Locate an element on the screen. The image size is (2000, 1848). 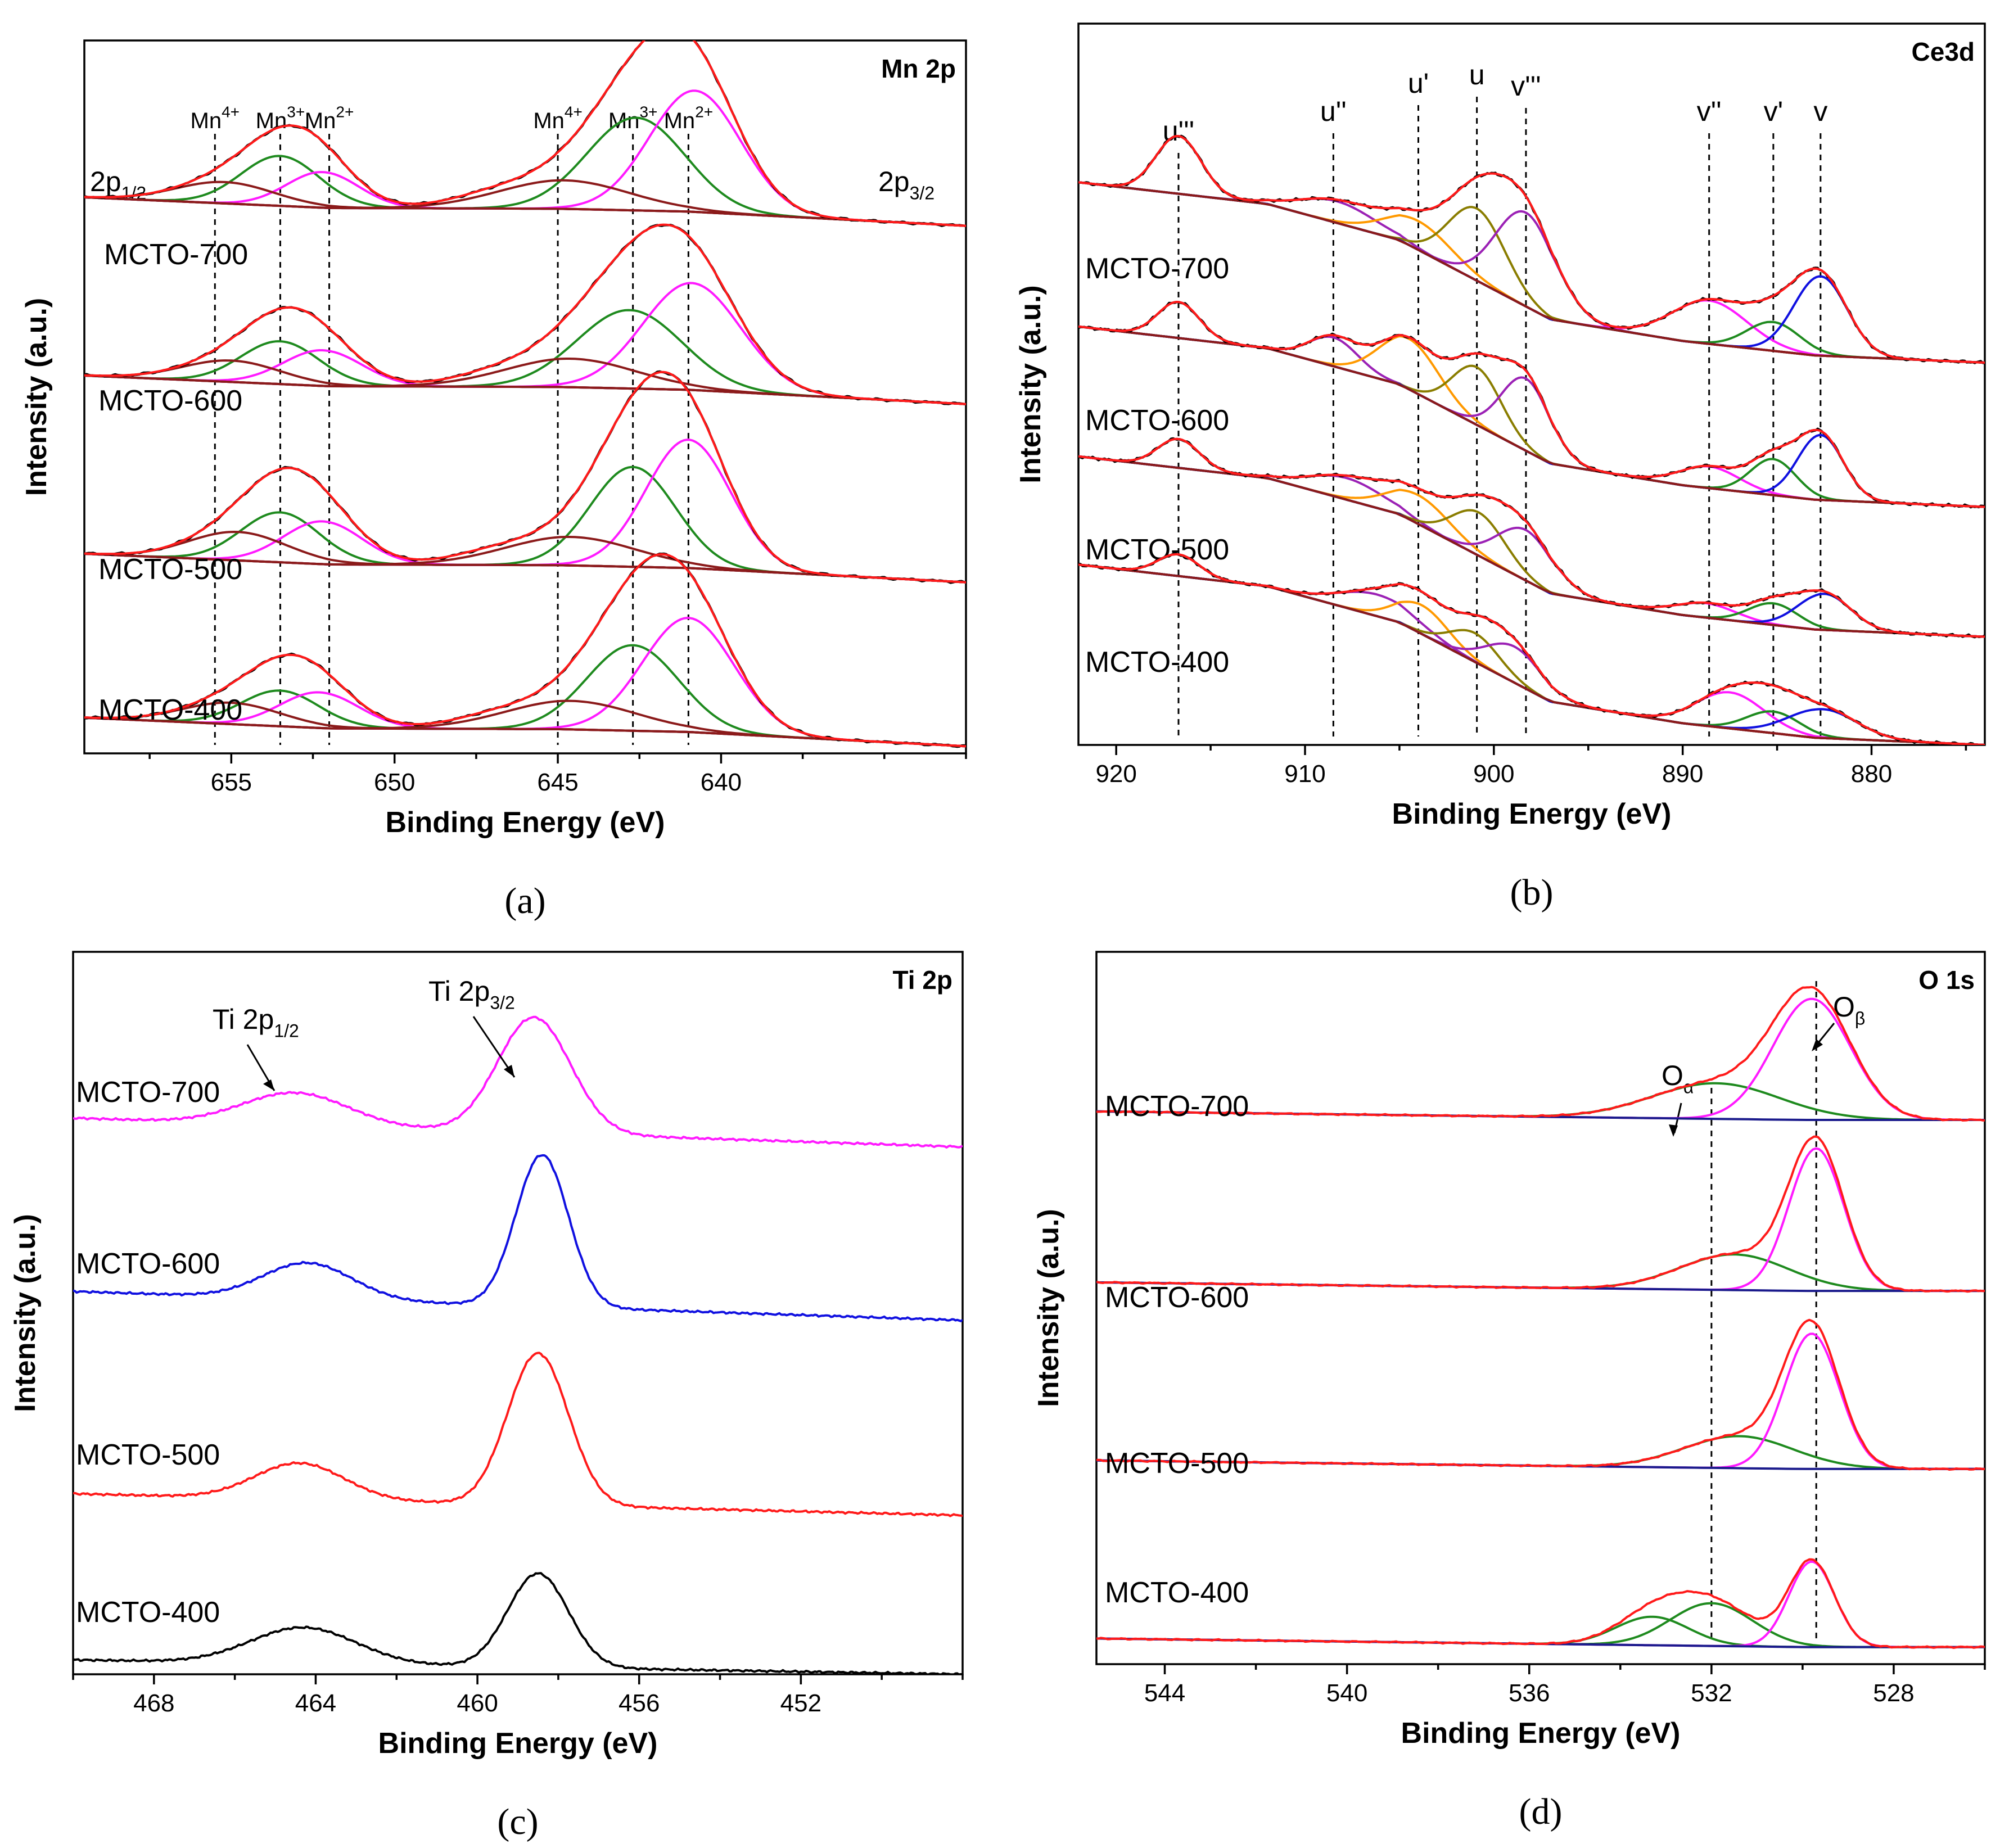
ce-peak-label: v''' is located at coordinates (1526, 86).